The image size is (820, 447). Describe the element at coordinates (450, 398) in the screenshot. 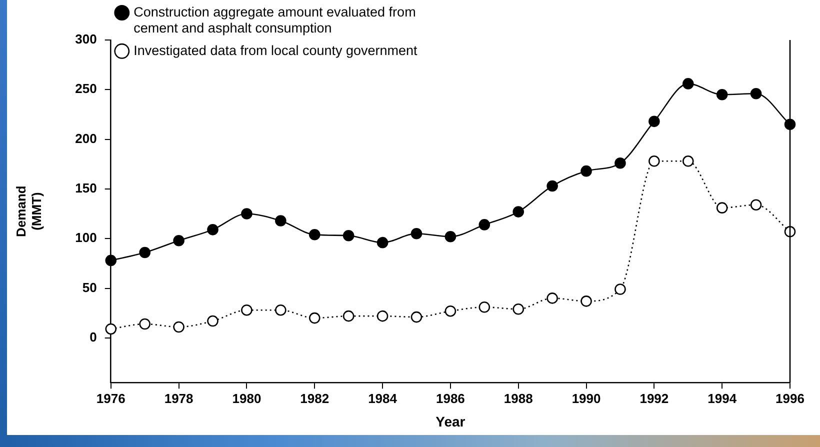

I see `x-tick-label: 1986` at that location.